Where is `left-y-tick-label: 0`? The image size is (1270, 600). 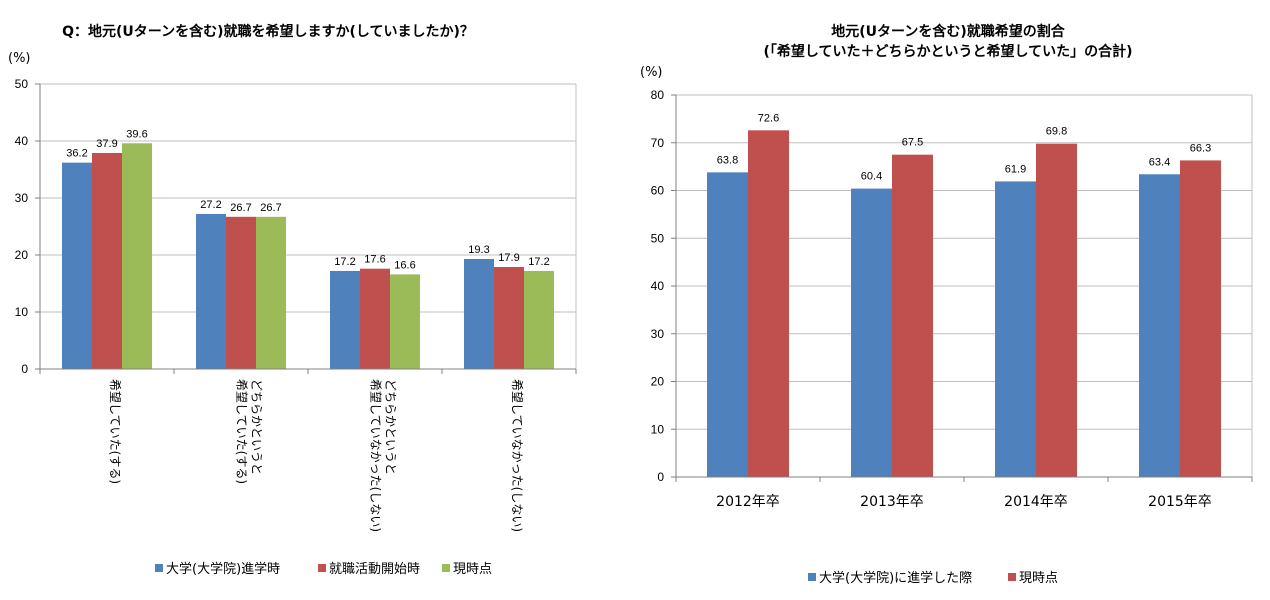
left-y-tick-label: 0 is located at coordinates (24, 369).